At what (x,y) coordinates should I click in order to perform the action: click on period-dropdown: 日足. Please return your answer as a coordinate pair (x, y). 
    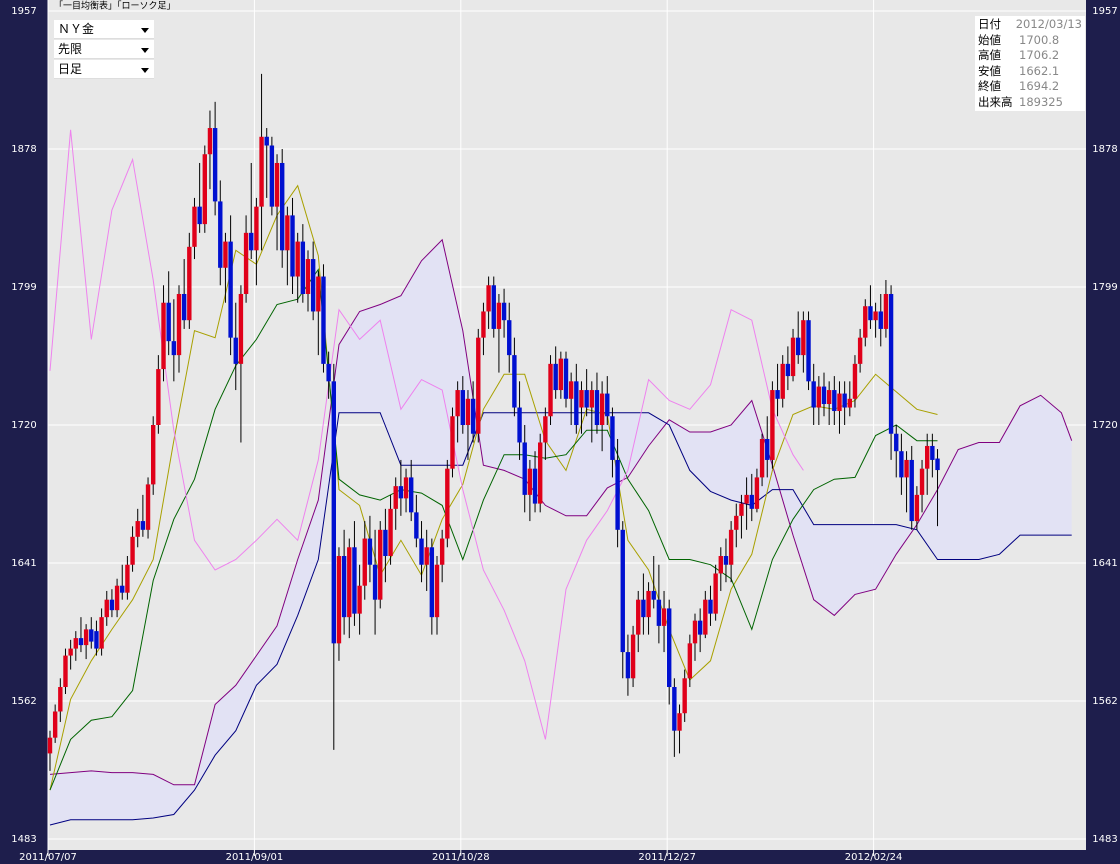
    Looking at the image, I should click on (104, 69).